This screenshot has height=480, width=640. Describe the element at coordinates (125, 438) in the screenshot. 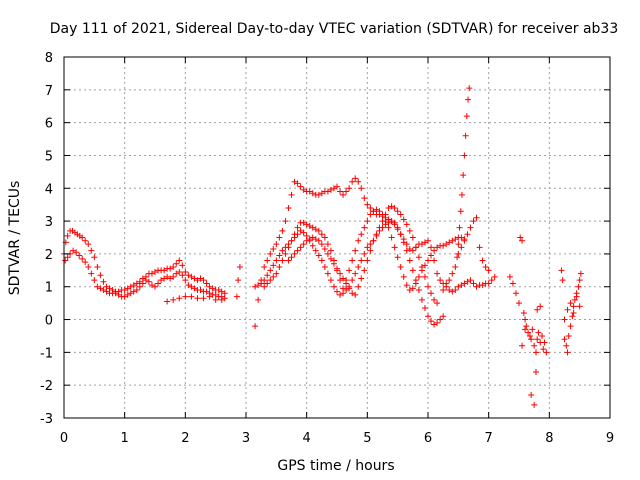

I see `x-tick-label: 1` at that location.